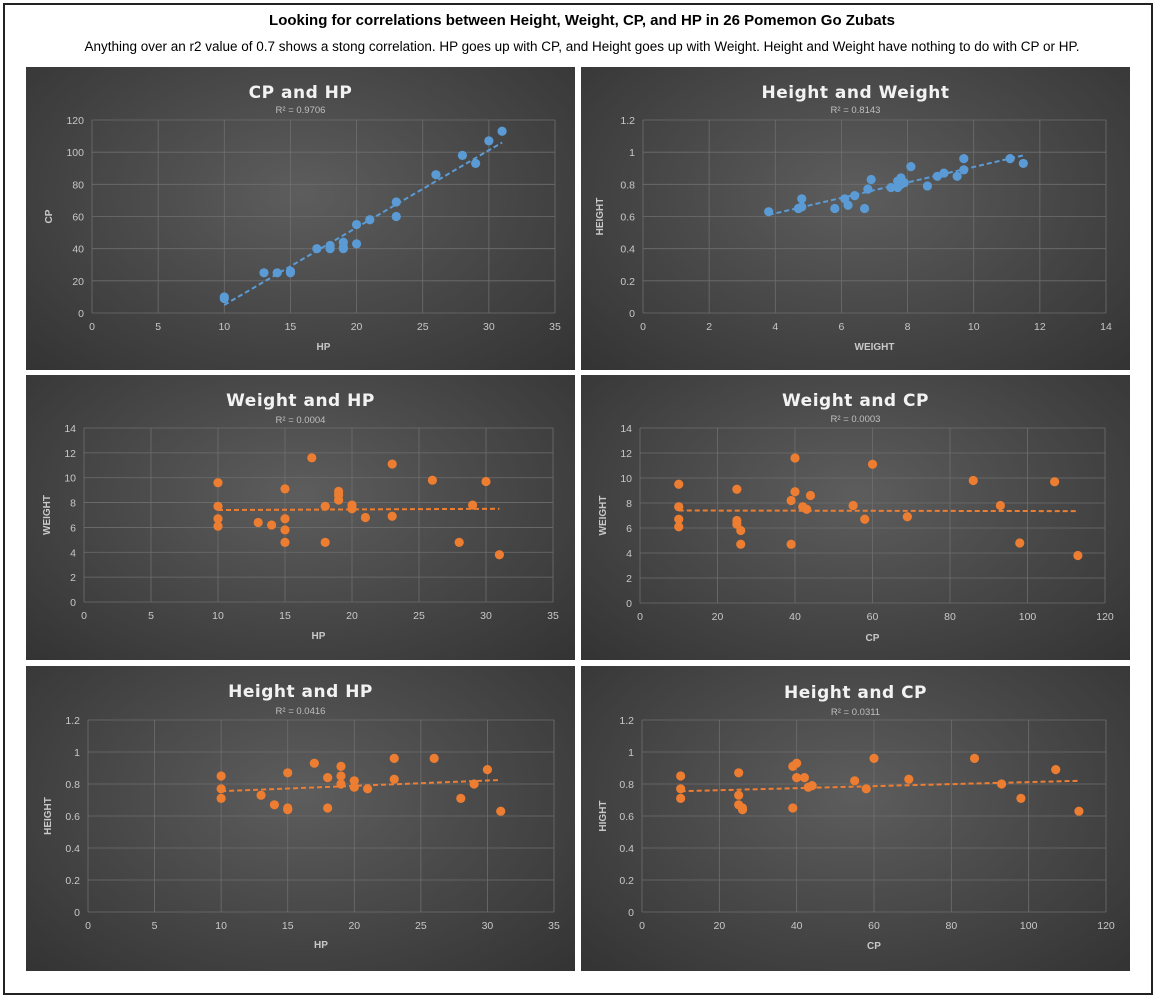 The image size is (1158, 1000). What do you see at coordinates (1106, 926) in the screenshot?
I see `x-tick-label: 120` at bounding box center [1106, 926].